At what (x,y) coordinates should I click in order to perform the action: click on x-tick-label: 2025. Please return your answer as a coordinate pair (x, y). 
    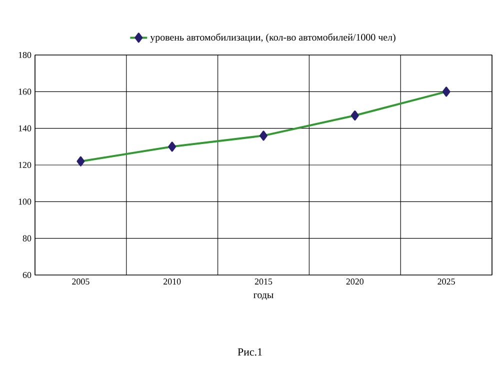
    Looking at the image, I should click on (446, 281).